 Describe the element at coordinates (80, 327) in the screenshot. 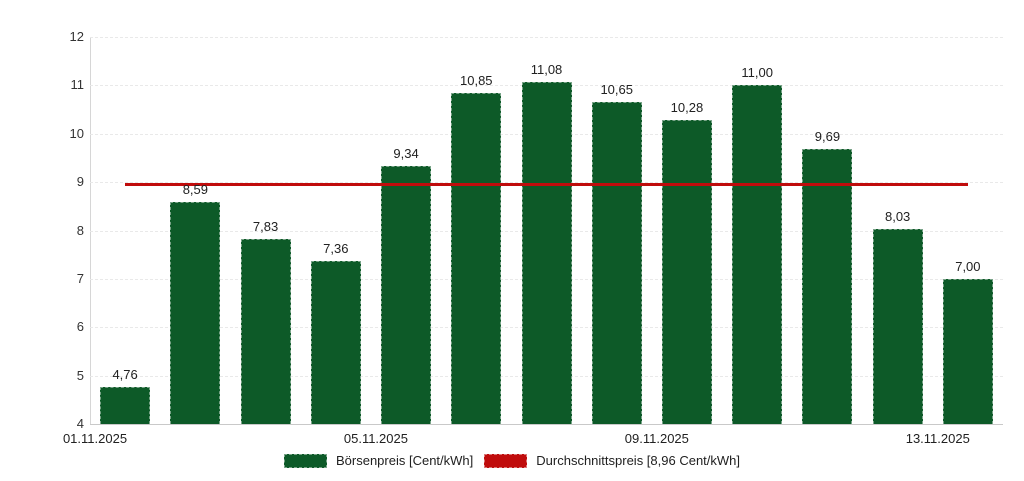

I see `y-tick-label: 6` at that location.